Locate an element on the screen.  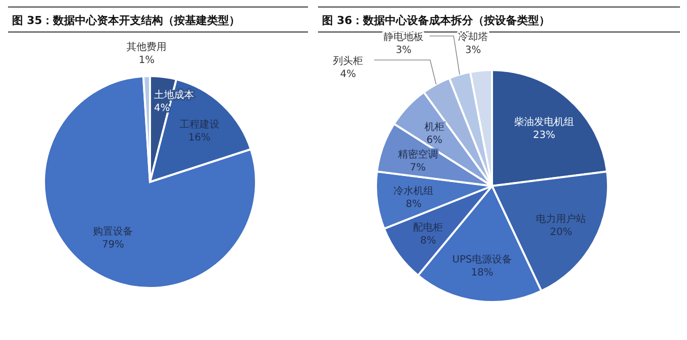
slice-label: 冷水机组 is located at coordinates (414, 190).